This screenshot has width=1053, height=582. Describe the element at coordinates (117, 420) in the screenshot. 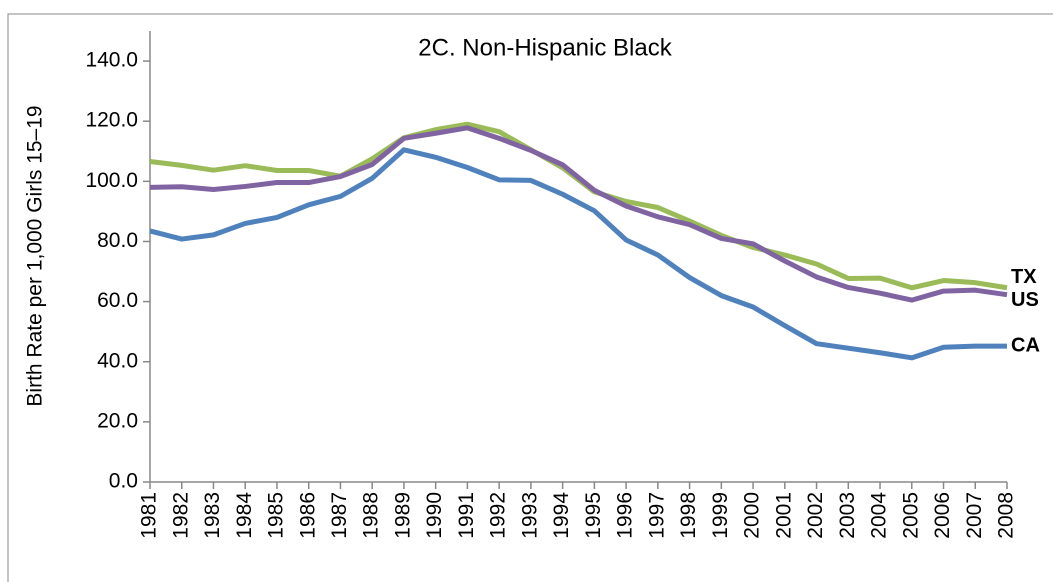

I see `y-tick-label: 20.0` at that location.